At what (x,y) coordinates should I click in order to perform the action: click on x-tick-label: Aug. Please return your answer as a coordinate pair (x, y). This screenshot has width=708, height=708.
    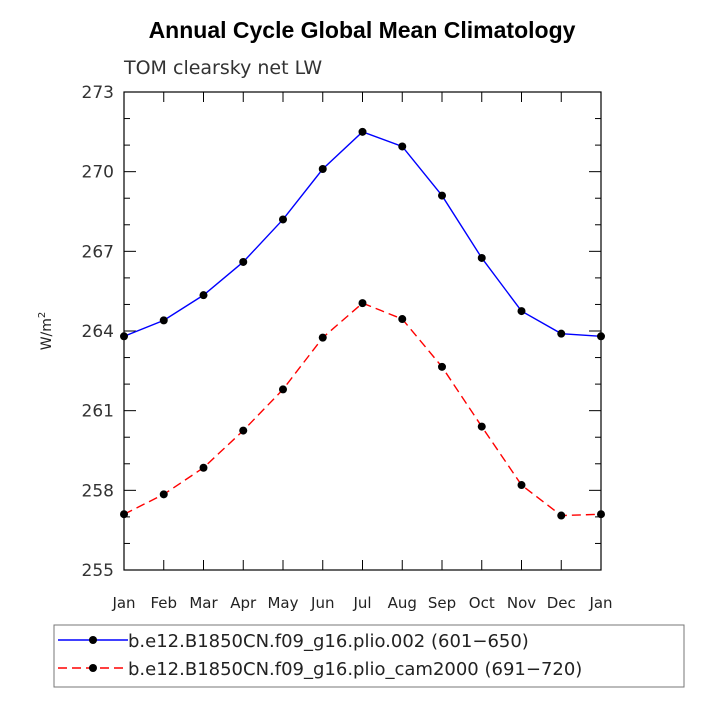
    Looking at the image, I should click on (402, 603).